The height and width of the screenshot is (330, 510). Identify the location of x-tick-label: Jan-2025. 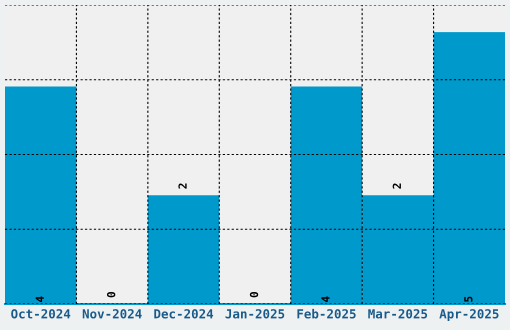
(255, 314).